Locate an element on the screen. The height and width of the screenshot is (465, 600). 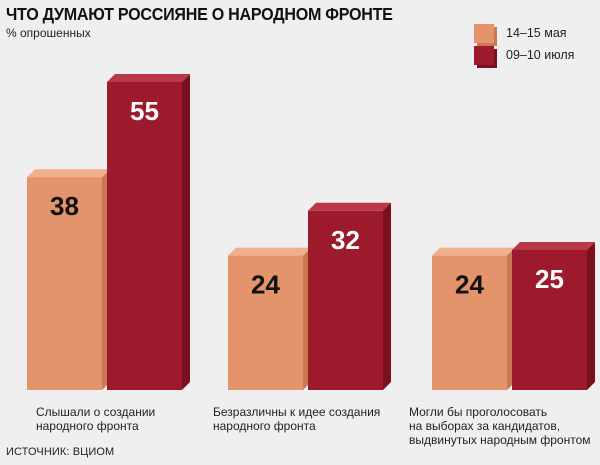
legend-item-may: 14–15 мая is located at coordinates (537, 34).